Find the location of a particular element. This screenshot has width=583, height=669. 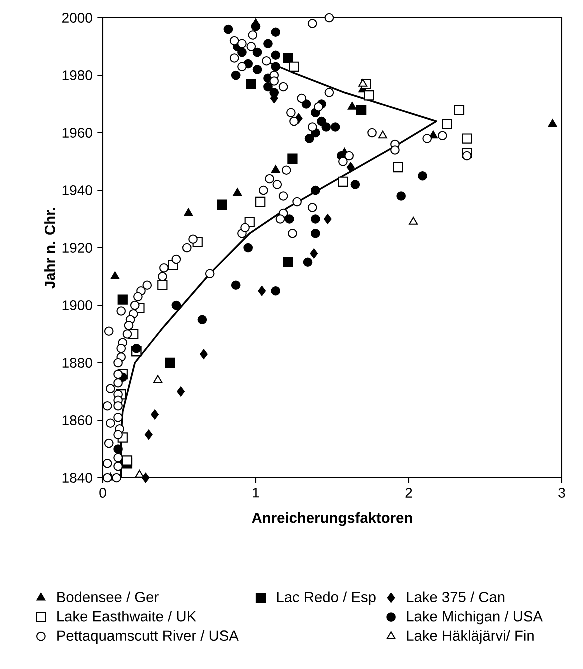

y-tick-label: 1940 is located at coordinates (77, 191).